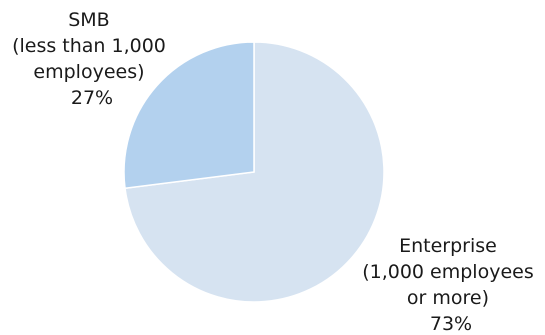 The height and width of the screenshot is (335, 545). What do you see at coordinates (92, 98) in the screenshot?
I see `smb-value-label: 27%` at bounding box center [92, 98].